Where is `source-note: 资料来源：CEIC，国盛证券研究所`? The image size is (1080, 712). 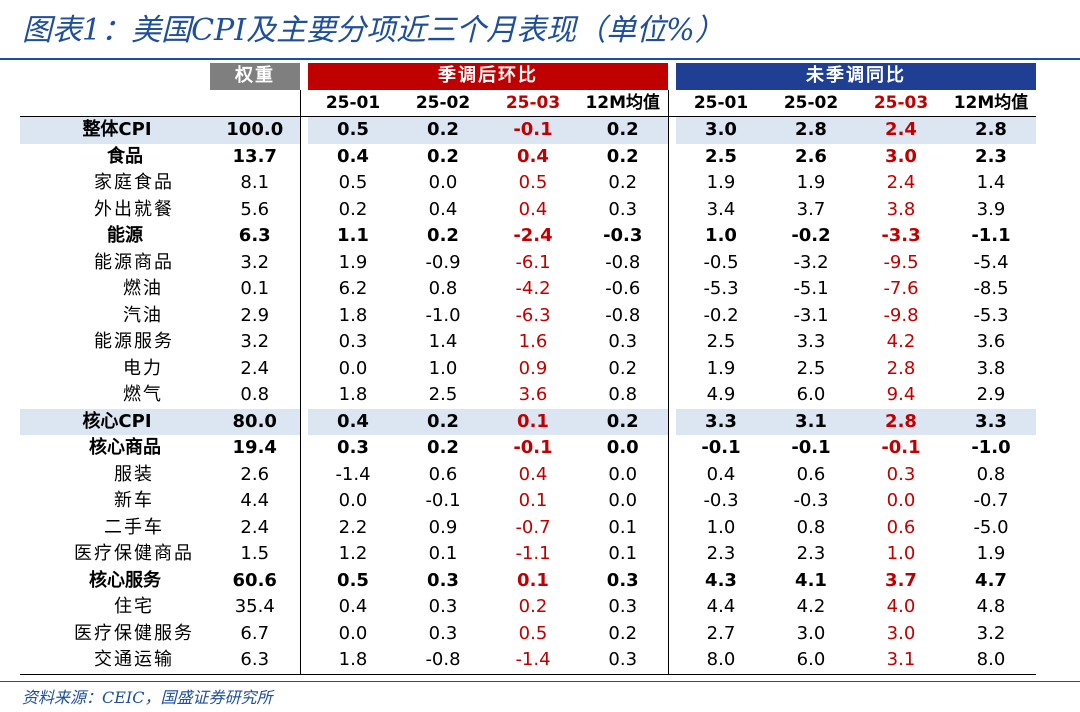 source-note: 资料来源：CEIC，国盛证券研究所 is located at coordinates (147, 697).